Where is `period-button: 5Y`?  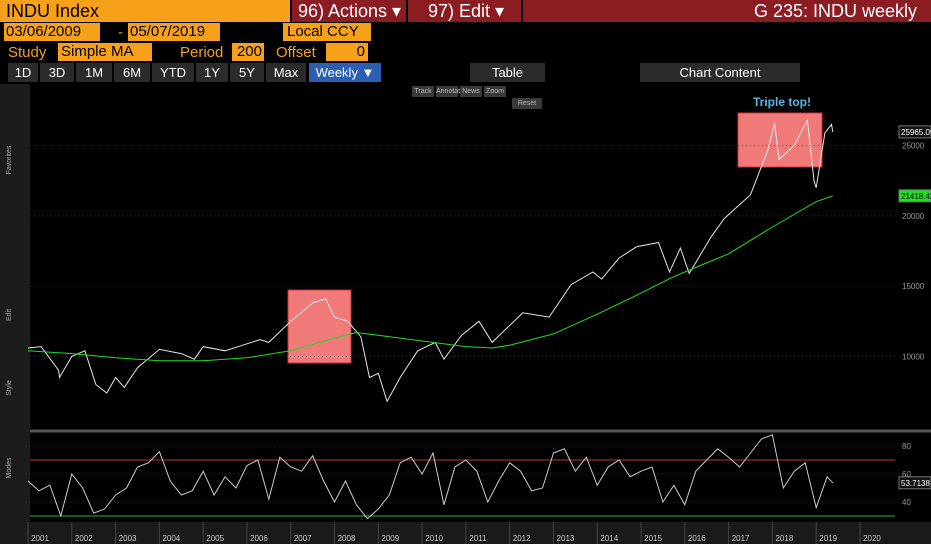
period-button: 5Y is located at coordinates (247, 72).